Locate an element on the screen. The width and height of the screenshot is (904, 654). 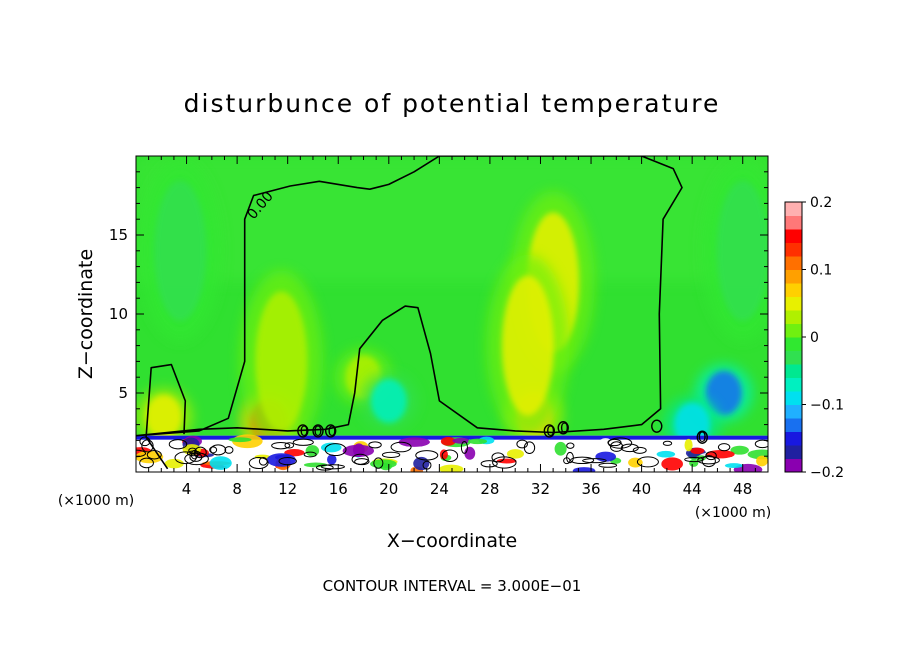
x-unit-label: (×1000 m) is located at coordinates (733, 513).